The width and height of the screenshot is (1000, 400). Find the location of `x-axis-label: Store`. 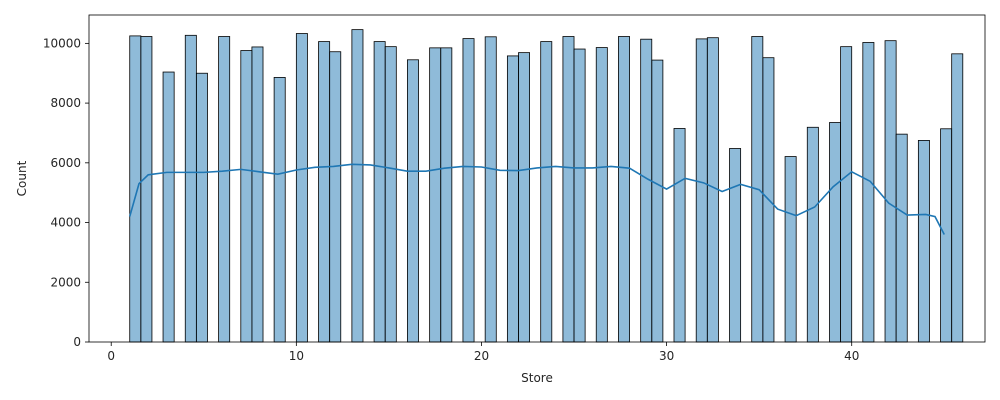

x-axis-label: Store is located at coordinates (537, 378).